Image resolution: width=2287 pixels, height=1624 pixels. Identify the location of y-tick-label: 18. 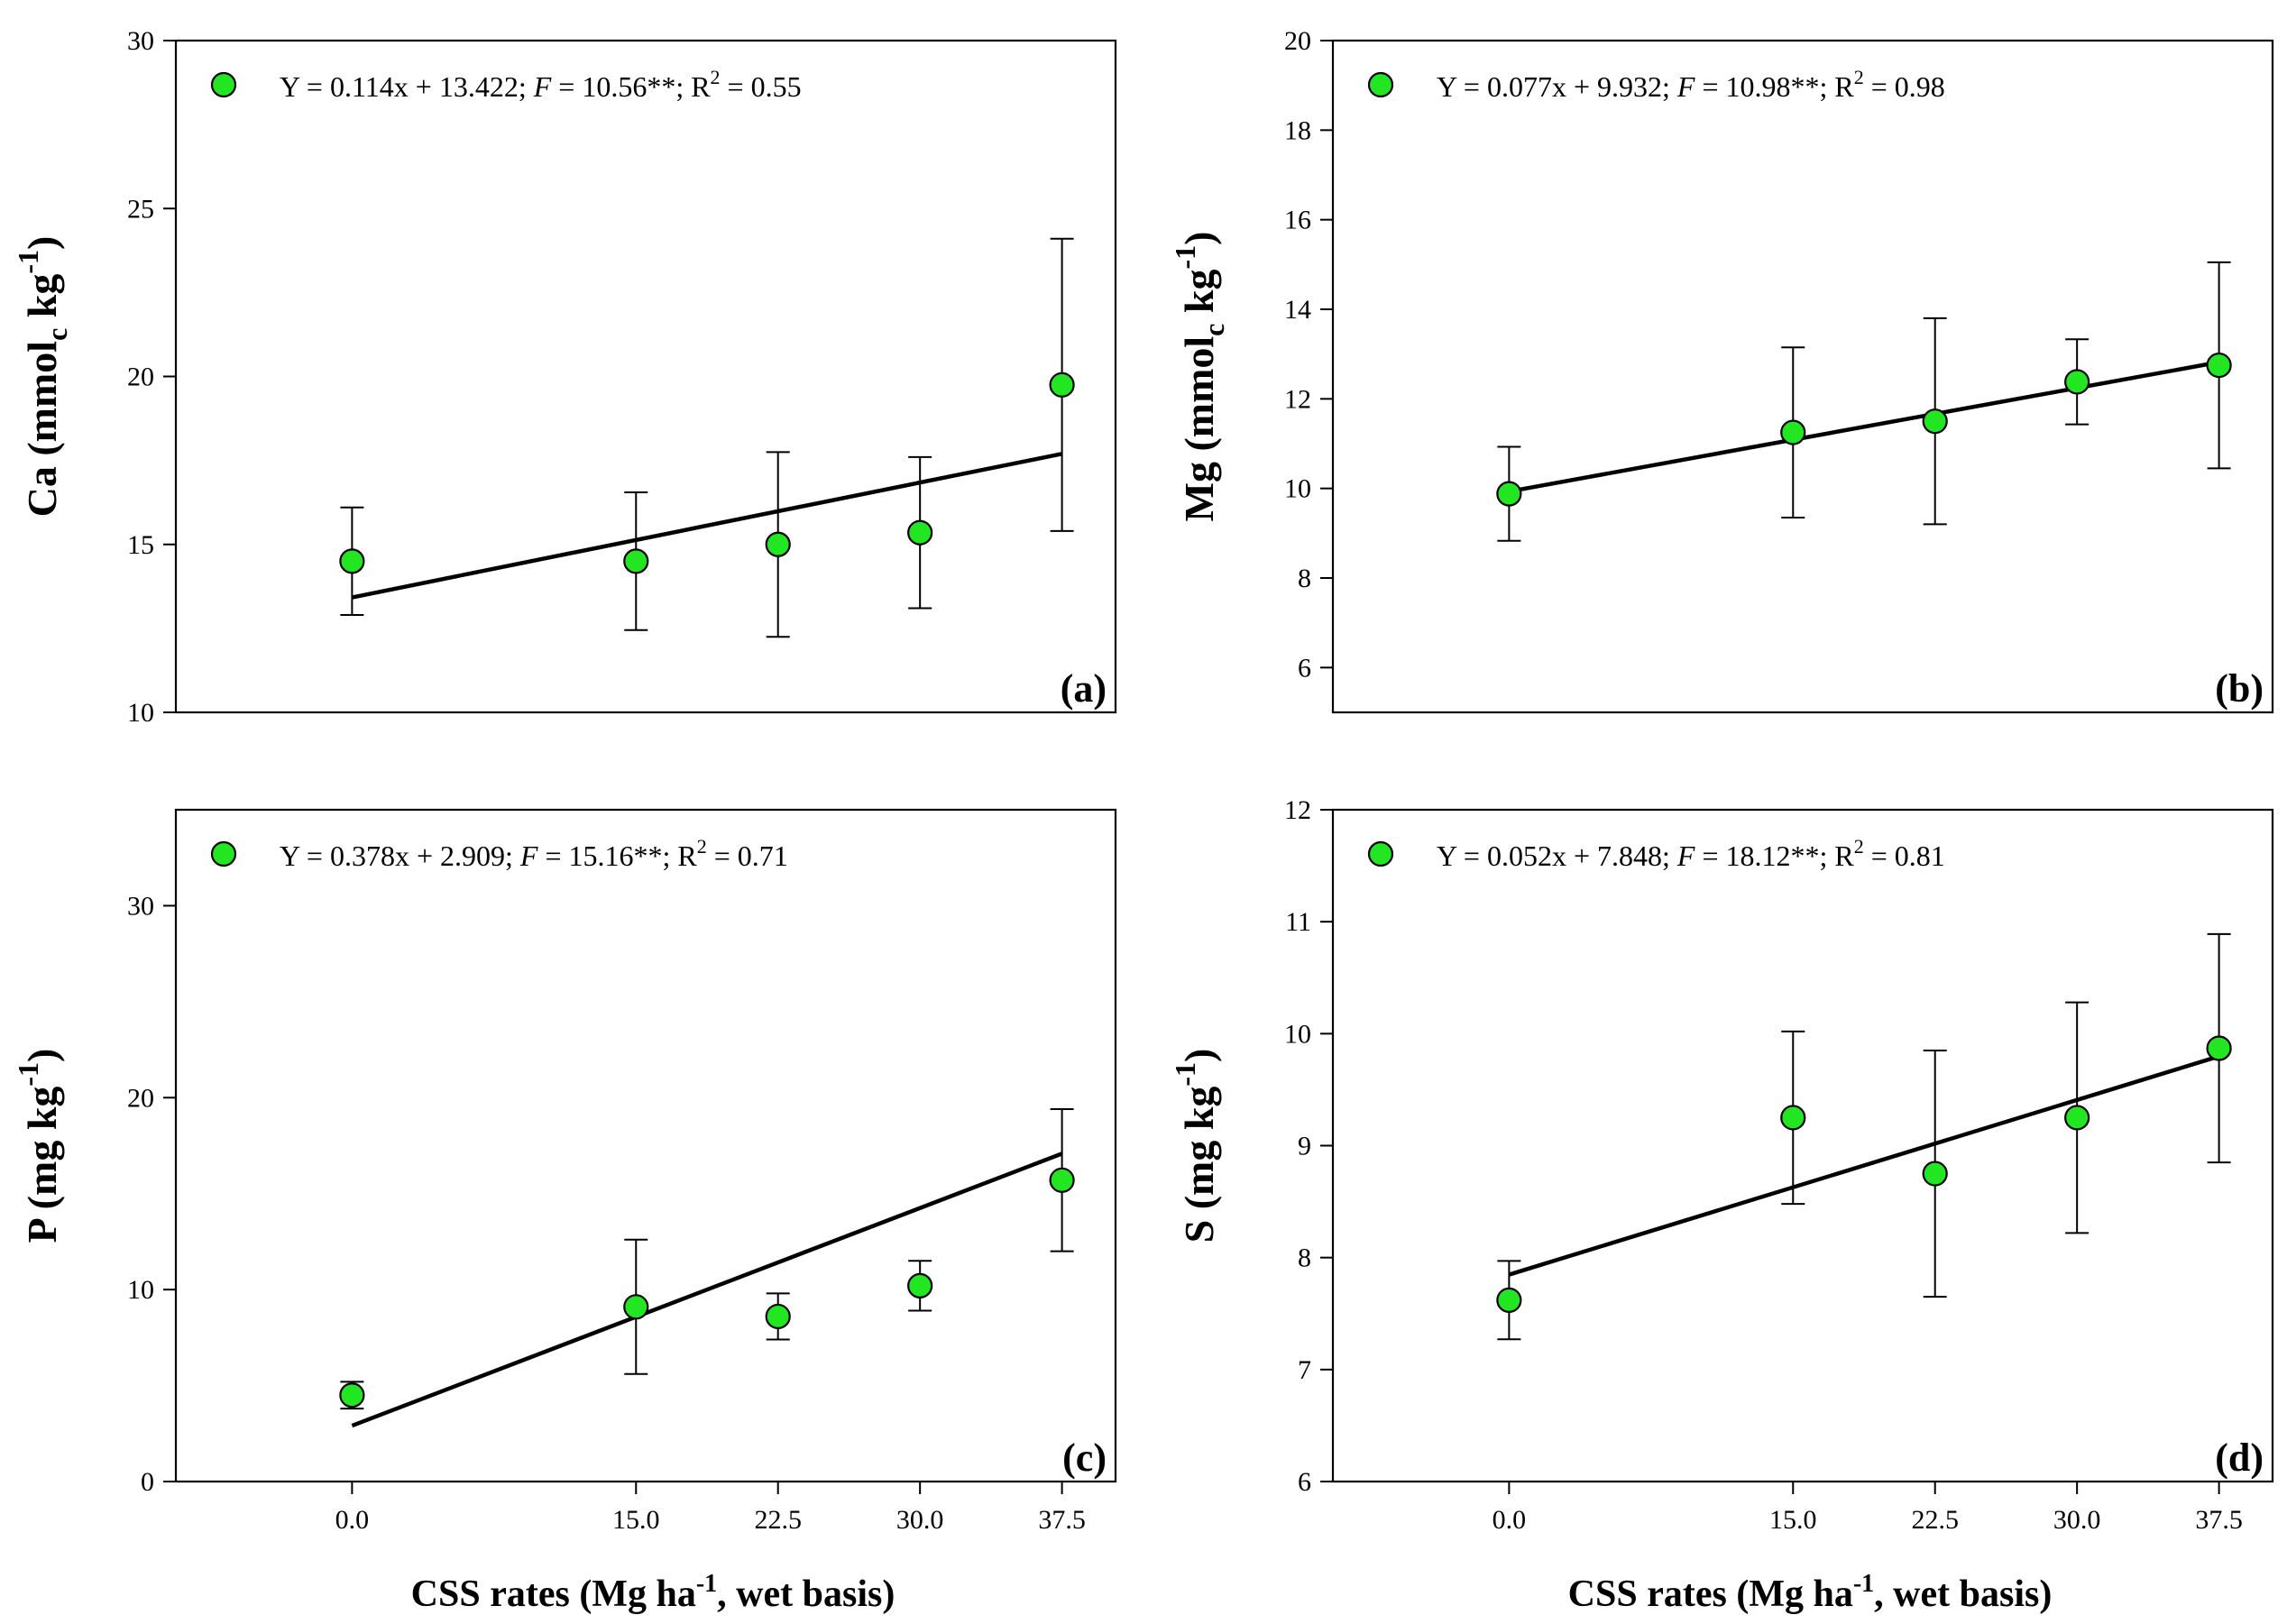
(1297, 130).